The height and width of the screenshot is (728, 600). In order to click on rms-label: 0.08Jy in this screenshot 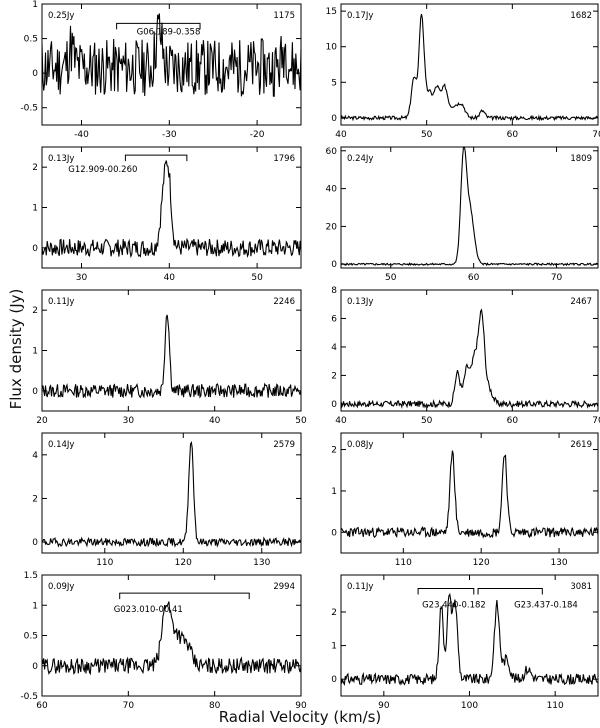, I will do `click(360, 445)`.